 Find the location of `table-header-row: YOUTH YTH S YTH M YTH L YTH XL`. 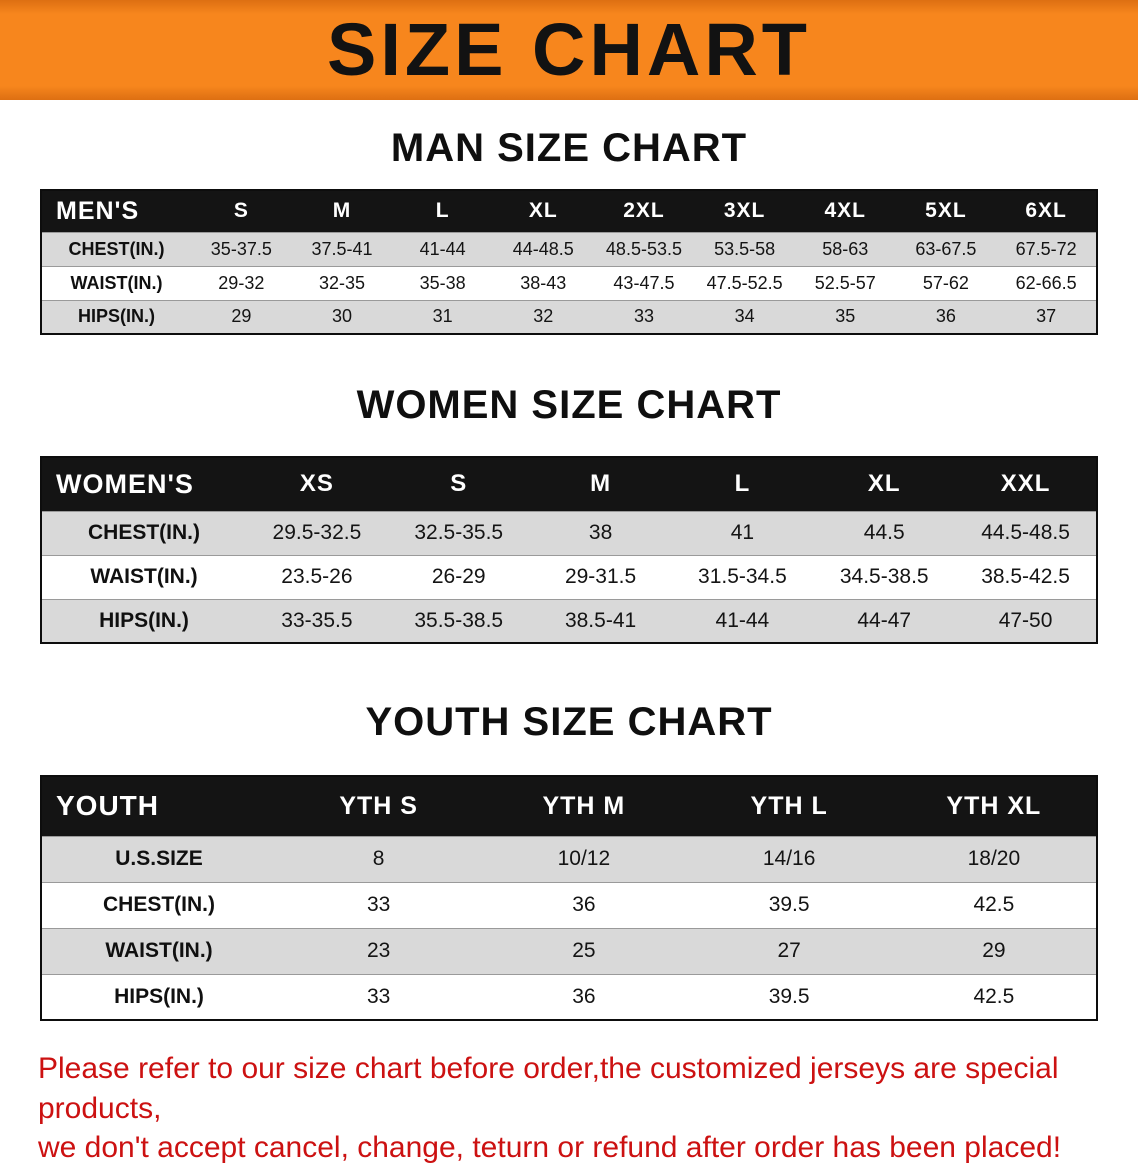

table-header-row: YOUTH YTH S YTH M YTH L YTH XL is located at coordinates (569, 806).